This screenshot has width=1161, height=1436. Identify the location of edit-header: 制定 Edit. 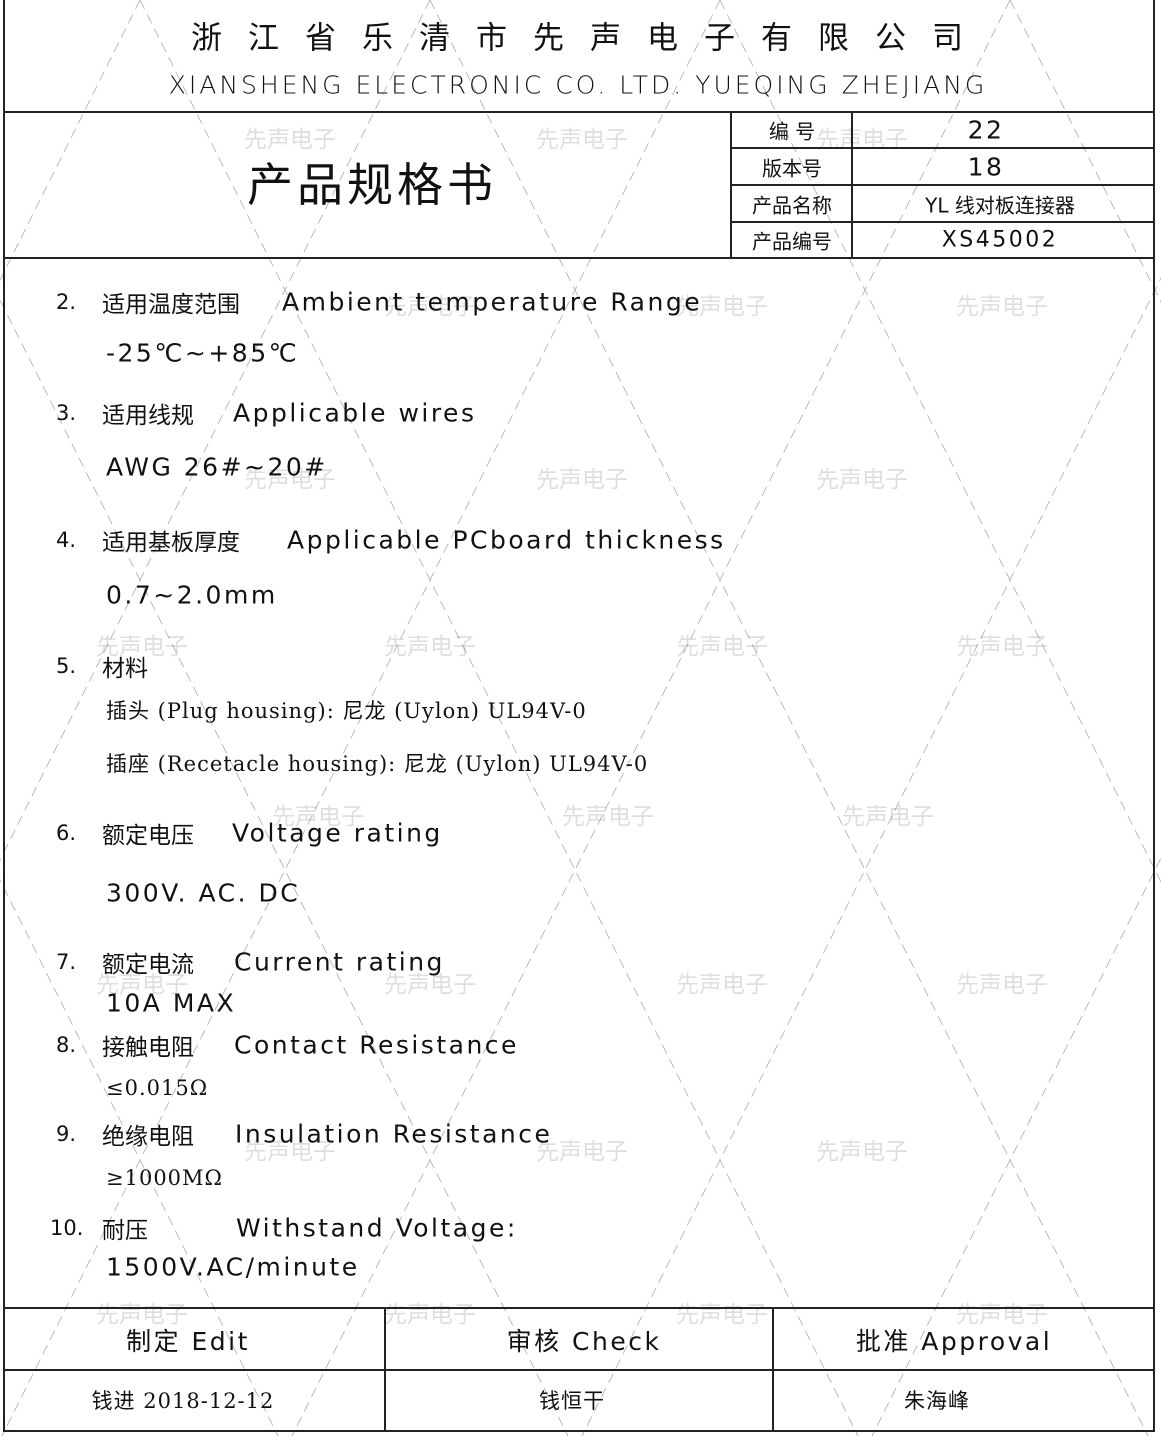
(188, 1341).